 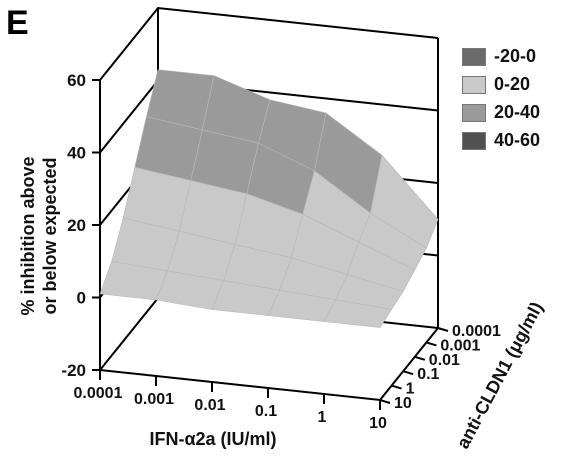 What do you see at coordinates (500, 375) in the screenshot?
I see `z-axis-title: anti-CLDN1 (μg/ml)` at bounding box center [500, 375].